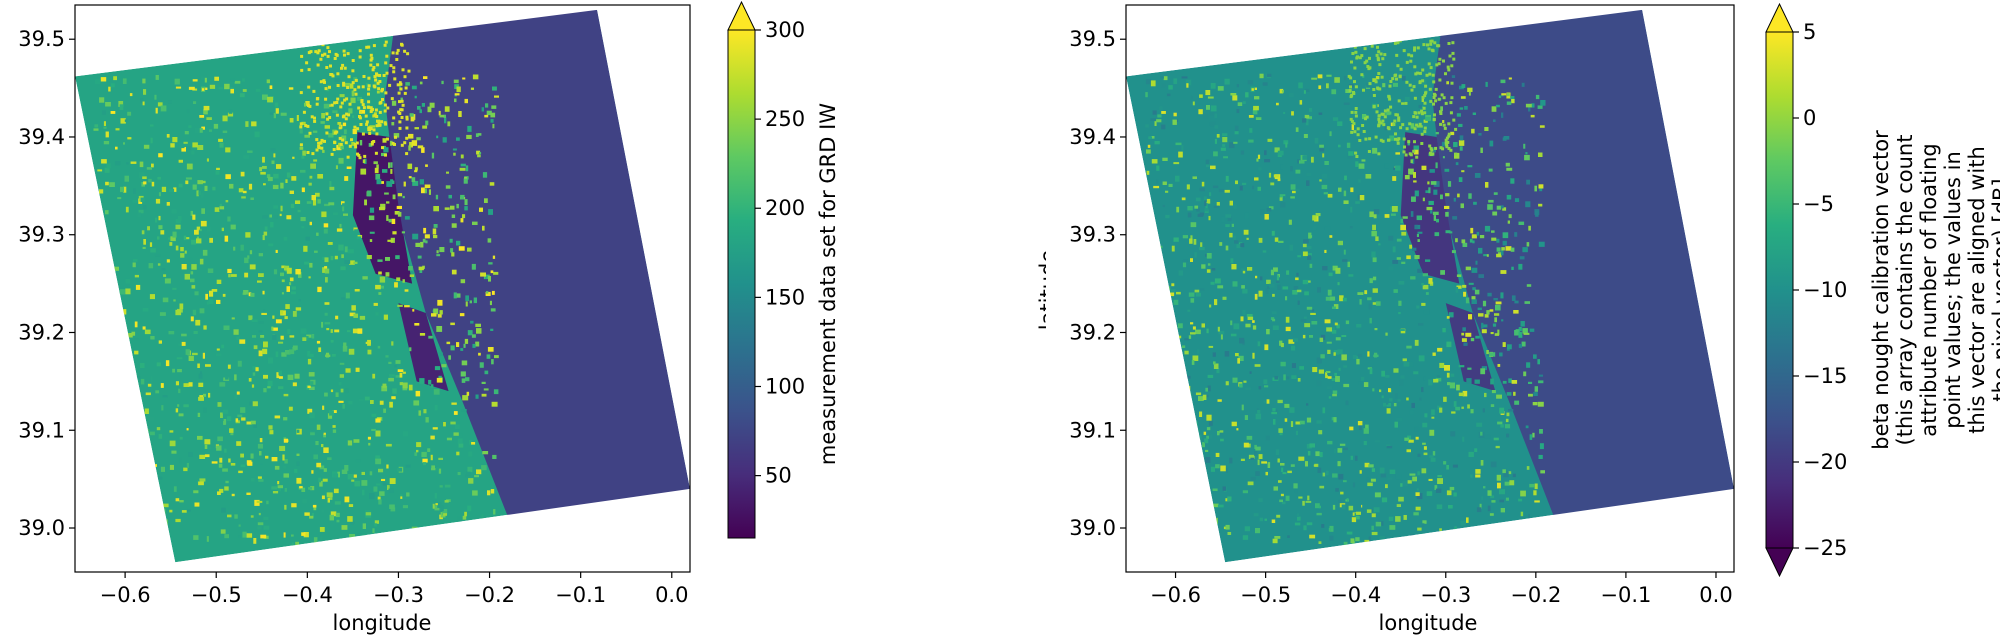 Image resolution: width=2000 pixels, height=640 pixels. I want to click on colorbar-tick-label: 0, so click(1809, 118).